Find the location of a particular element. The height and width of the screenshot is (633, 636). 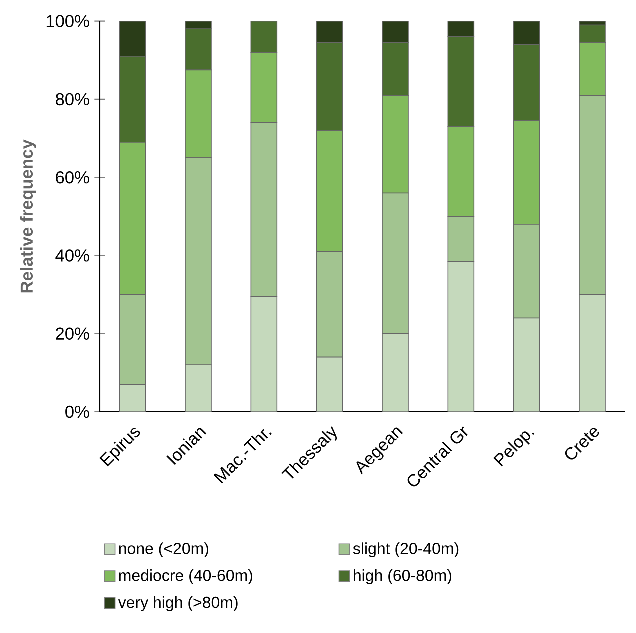

y-axis-title: Relative frequency is located at coordinates (28, 216).